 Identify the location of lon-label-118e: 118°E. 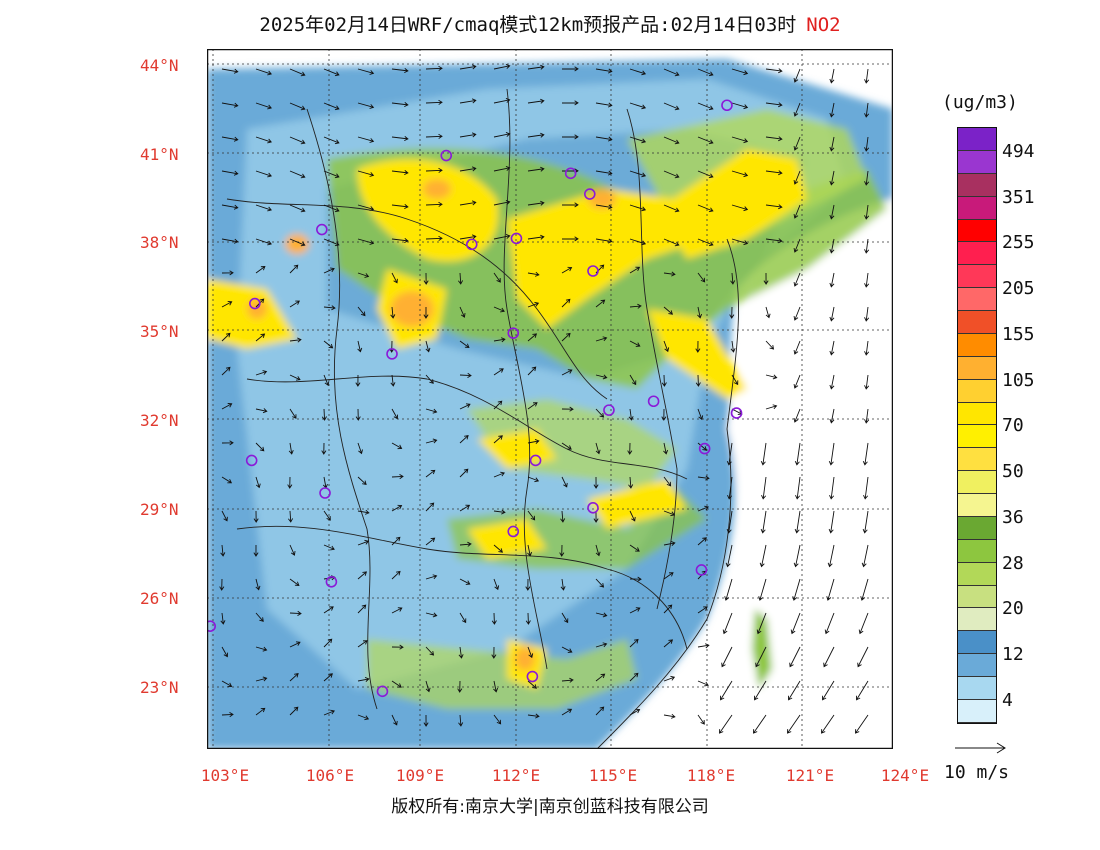
(711, 775).